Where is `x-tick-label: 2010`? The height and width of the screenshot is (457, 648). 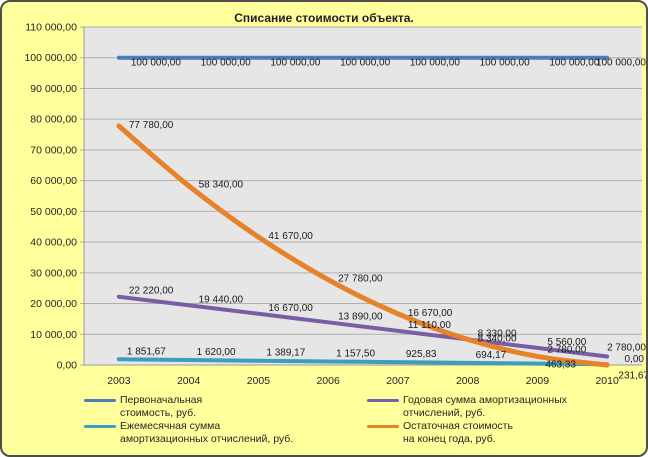 x-tick-label: 2010 is located at coordinates (607, 381).